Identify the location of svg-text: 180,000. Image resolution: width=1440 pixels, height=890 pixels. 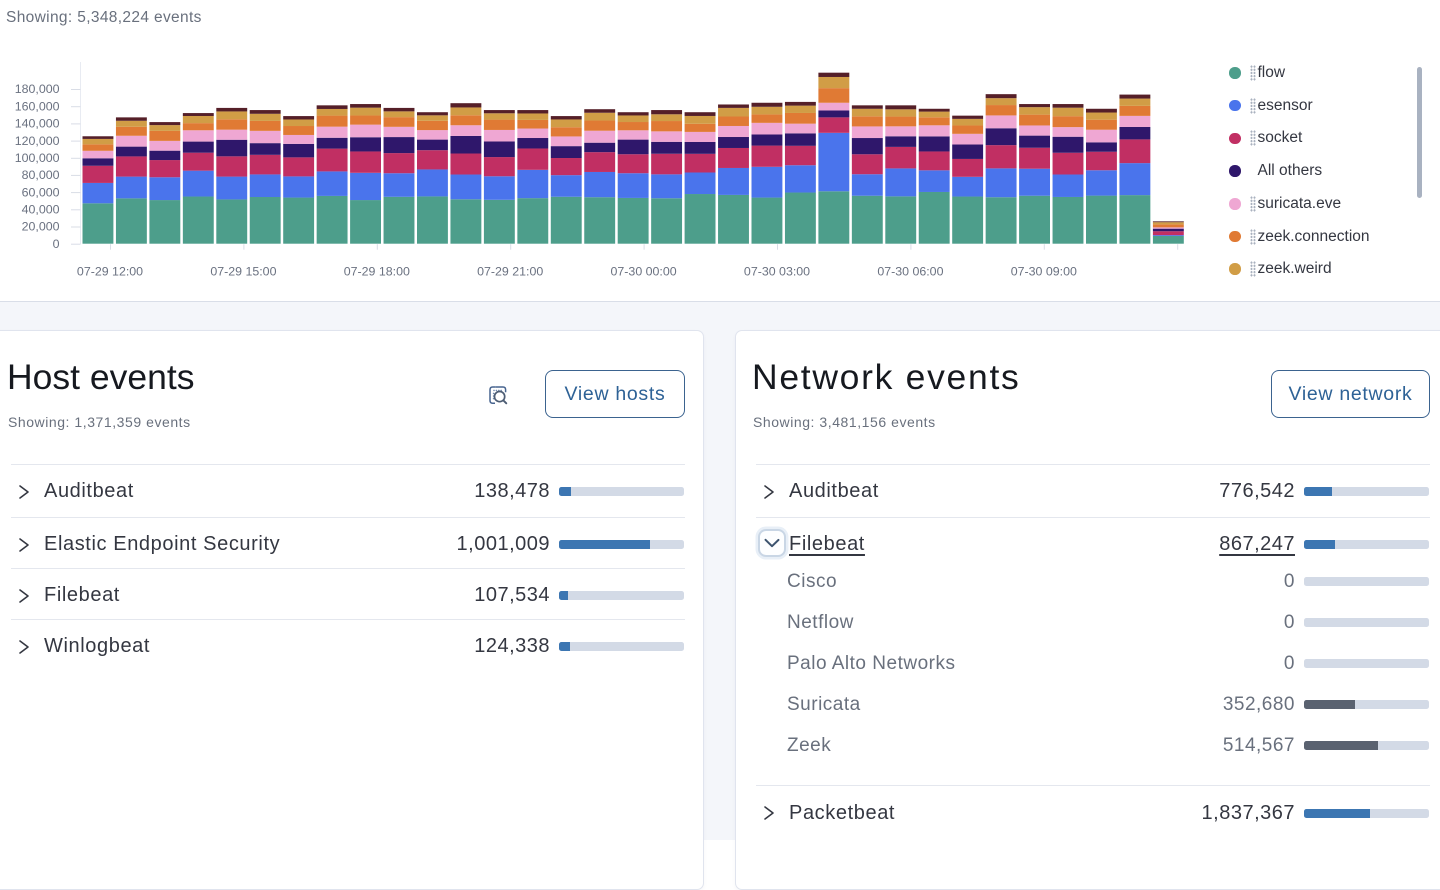
(37, 89).